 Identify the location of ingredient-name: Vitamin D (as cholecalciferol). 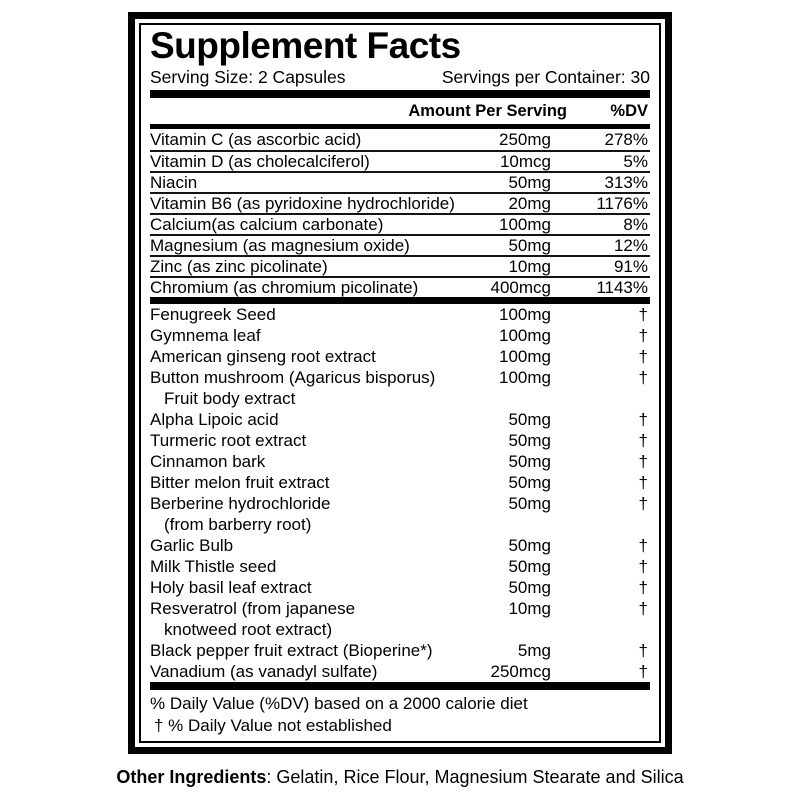
(298, 162).